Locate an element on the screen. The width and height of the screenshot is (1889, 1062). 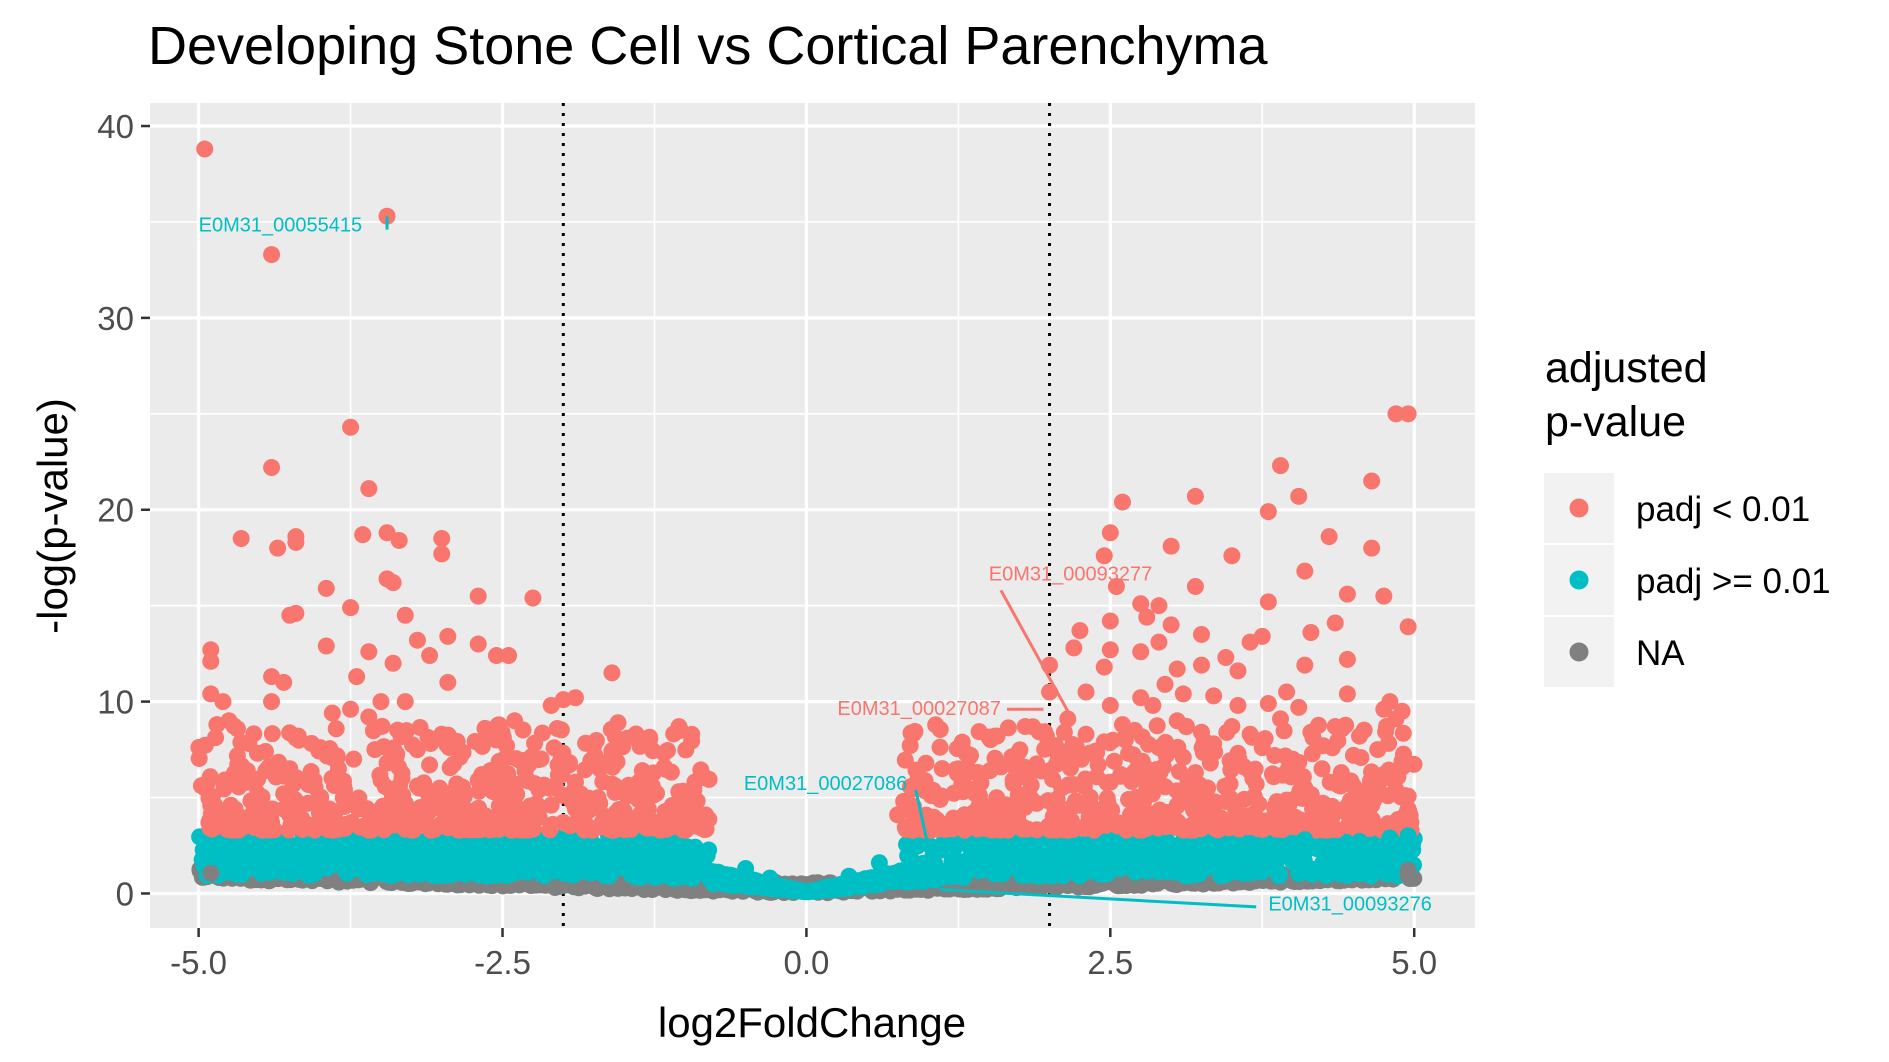
density-point-na is located at coordinates (591, 885).